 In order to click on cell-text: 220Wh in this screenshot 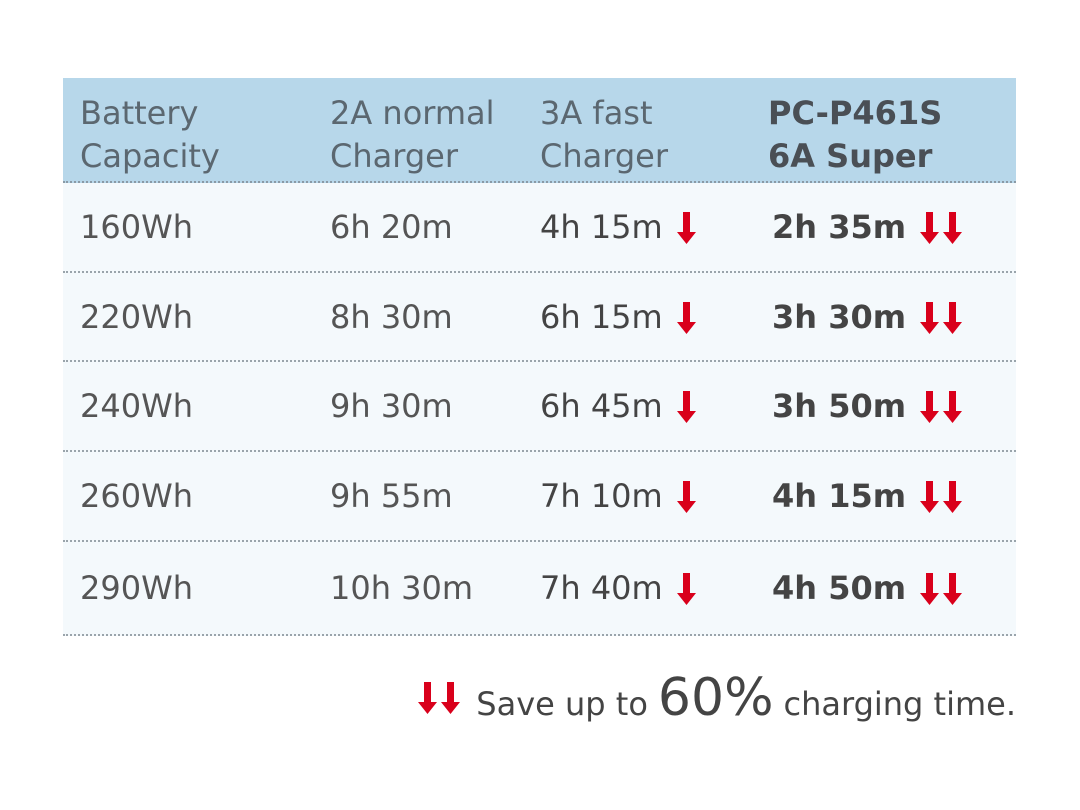, I will do `click(136, 316)`.